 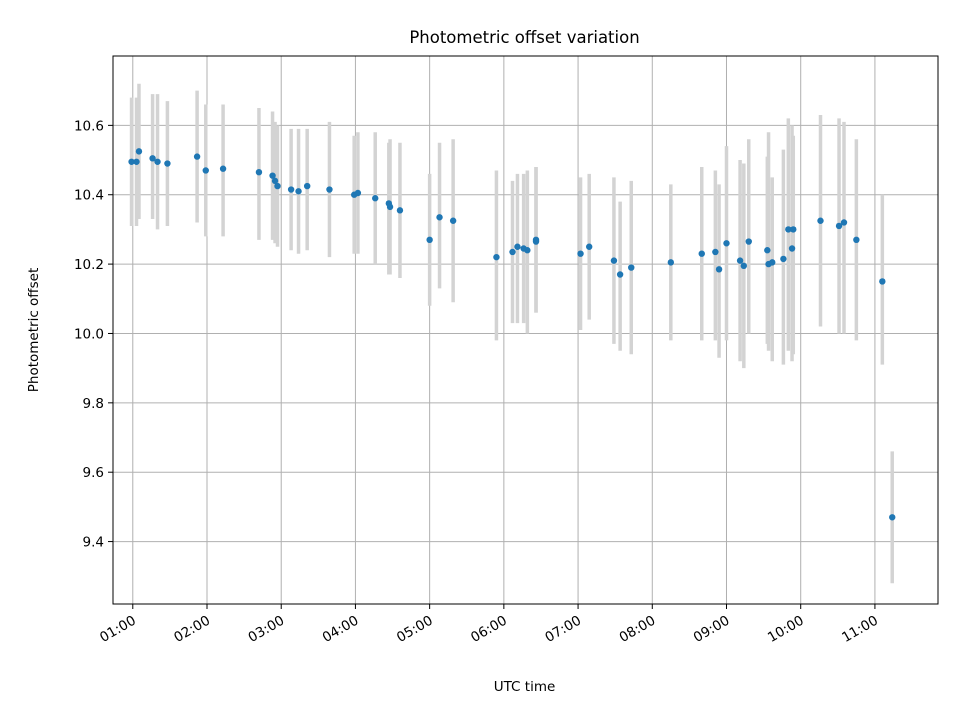 What do you see at coordinates (93, 543) in the screenshot?
I see `y-tick-label: 9.4` at bounding box center [93, 543].